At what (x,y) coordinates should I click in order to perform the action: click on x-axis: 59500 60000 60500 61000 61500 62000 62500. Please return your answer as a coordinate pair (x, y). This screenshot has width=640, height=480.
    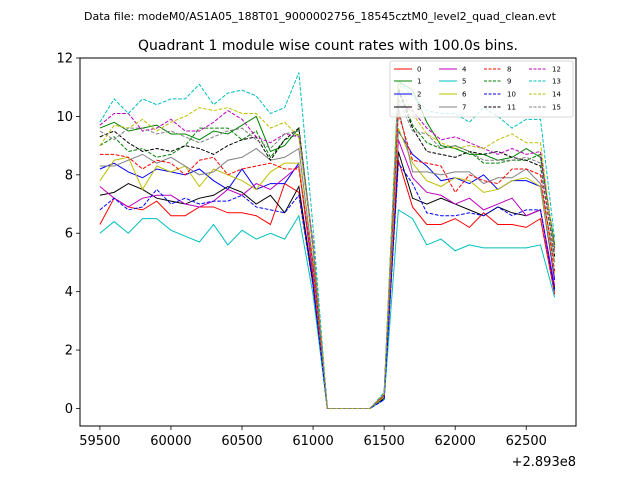
    Looking at the image, I should click on (313, 437).